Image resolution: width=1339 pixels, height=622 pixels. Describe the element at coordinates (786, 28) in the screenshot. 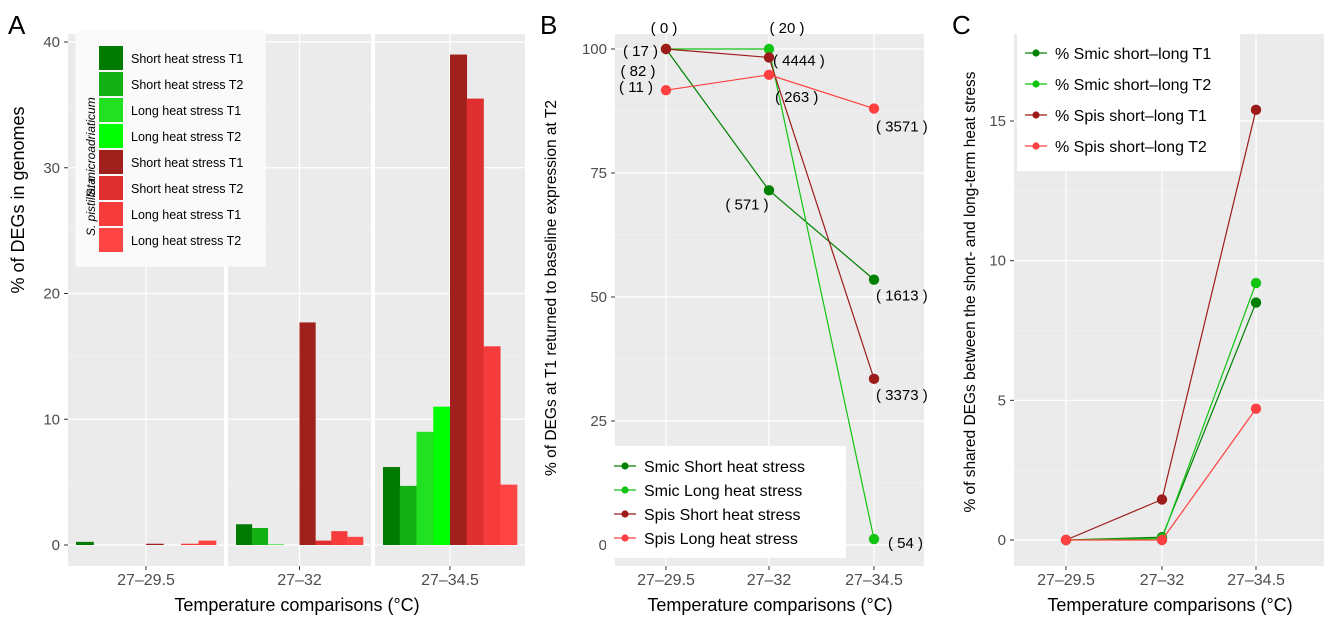

I see `data-label: ( 20 )` at that location.